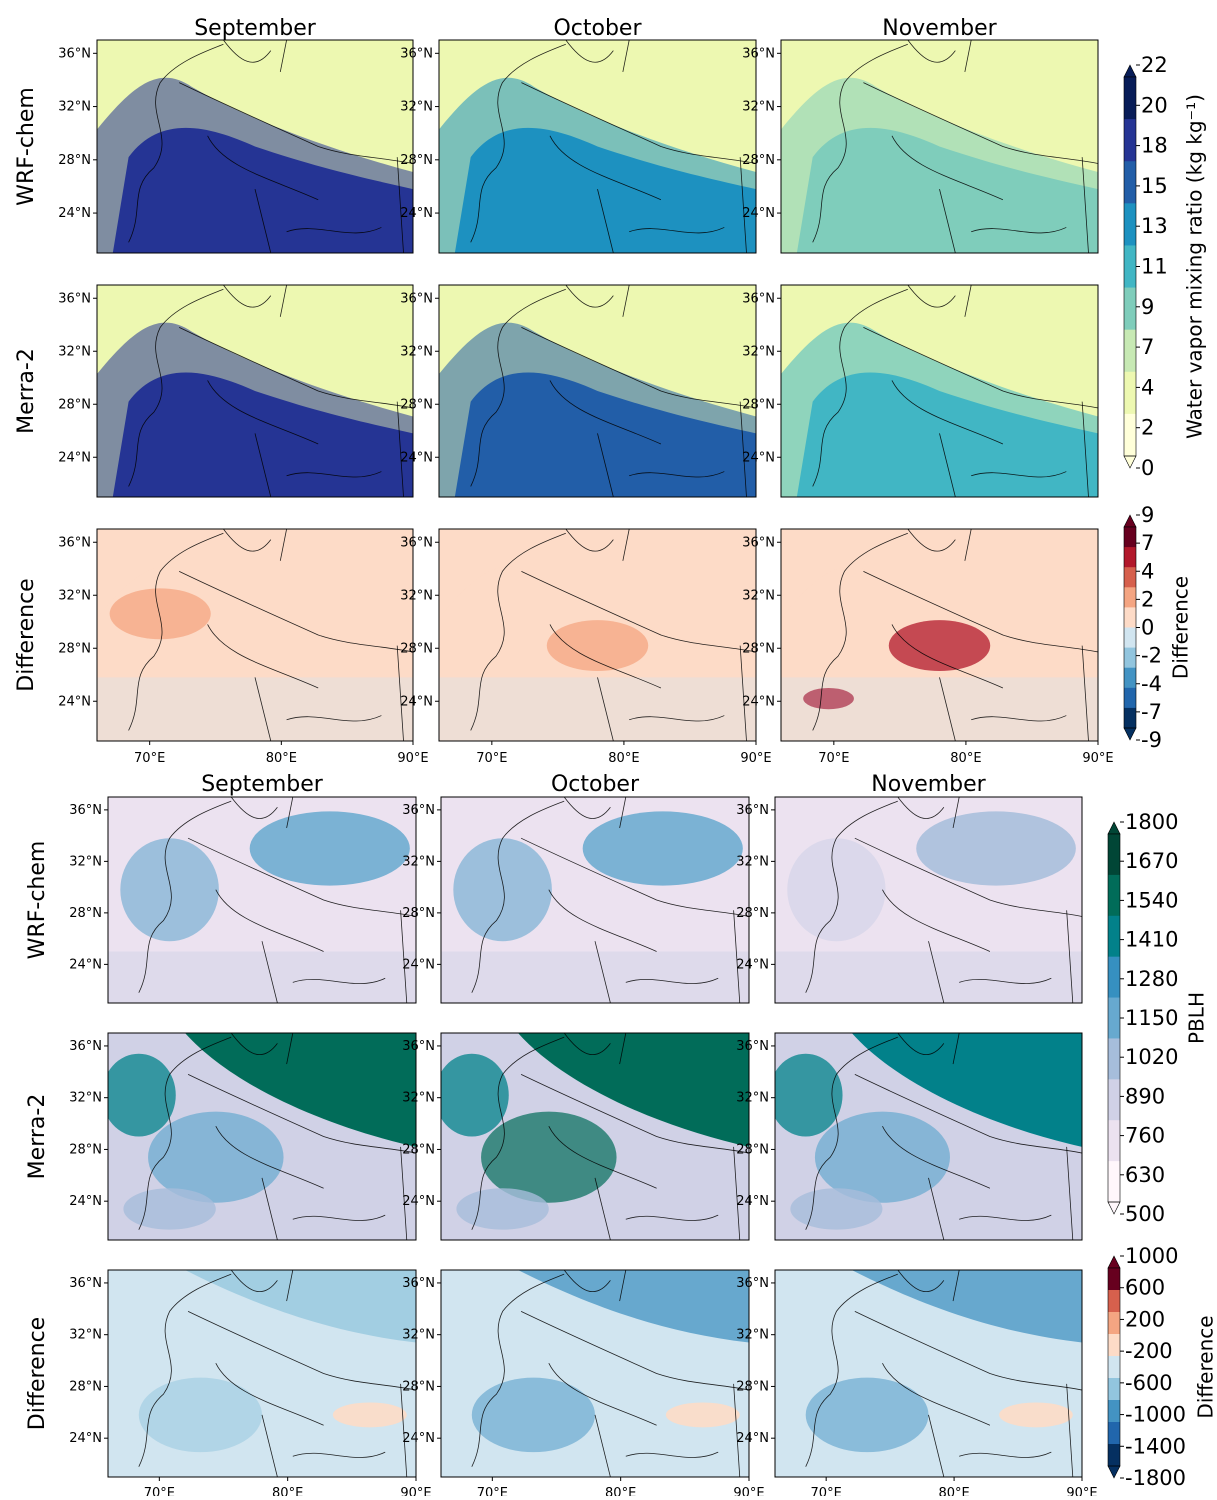  Describe the element at coordinates (1155, 1415) in the screenshot. I see `colorbar-tick-label: -1000` at that location.